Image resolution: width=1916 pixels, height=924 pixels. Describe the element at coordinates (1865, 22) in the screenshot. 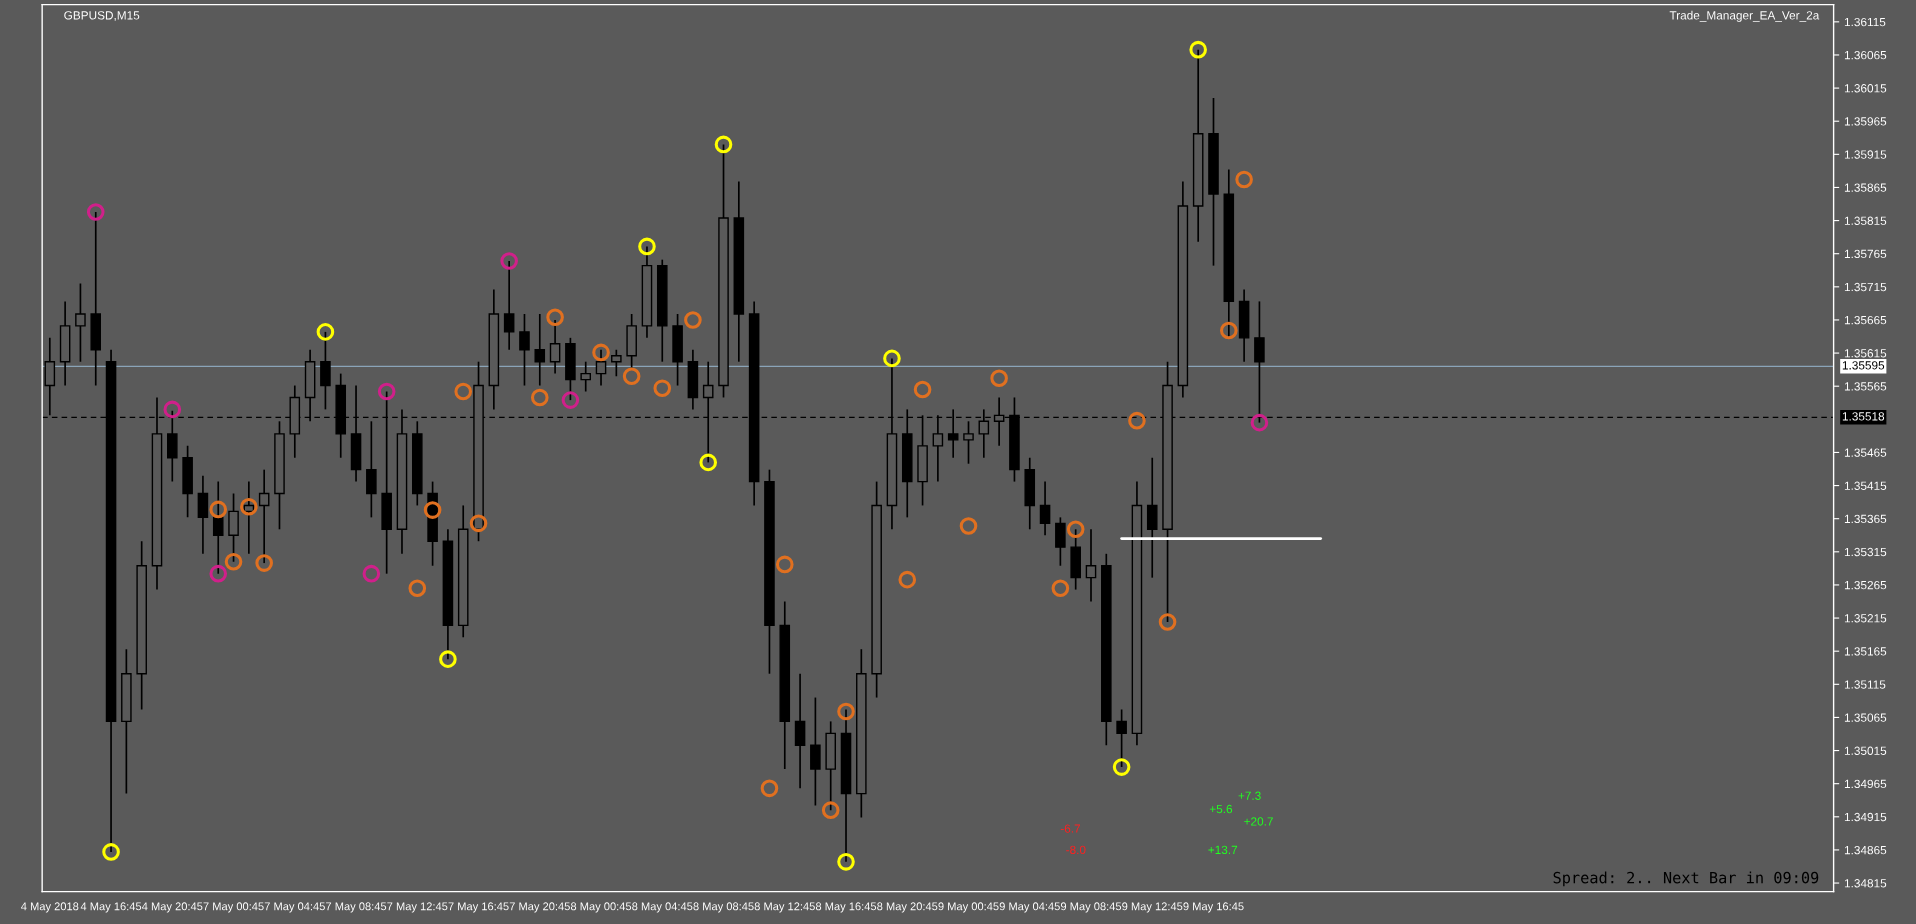

I see `y-tick-label: 1.36115` at that location.